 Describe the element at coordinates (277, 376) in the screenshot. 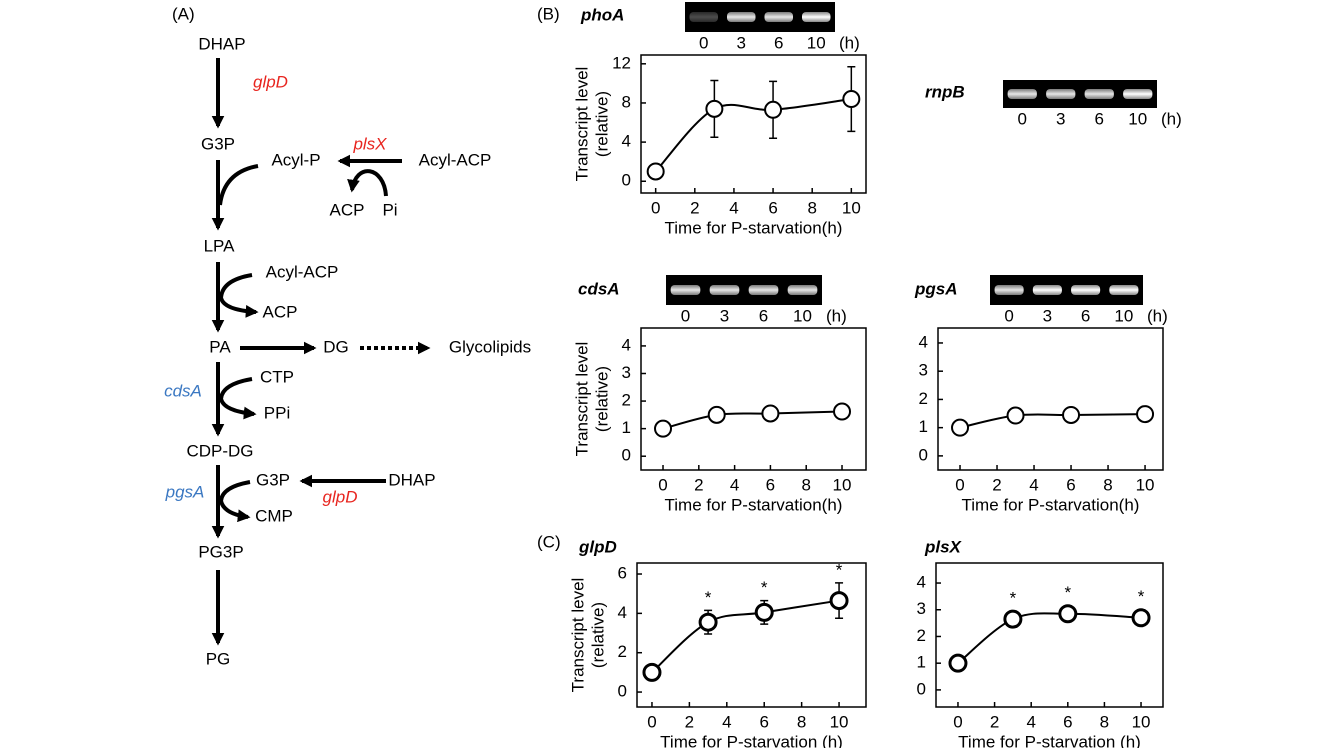

I see `metabolite: CTP` at that location.